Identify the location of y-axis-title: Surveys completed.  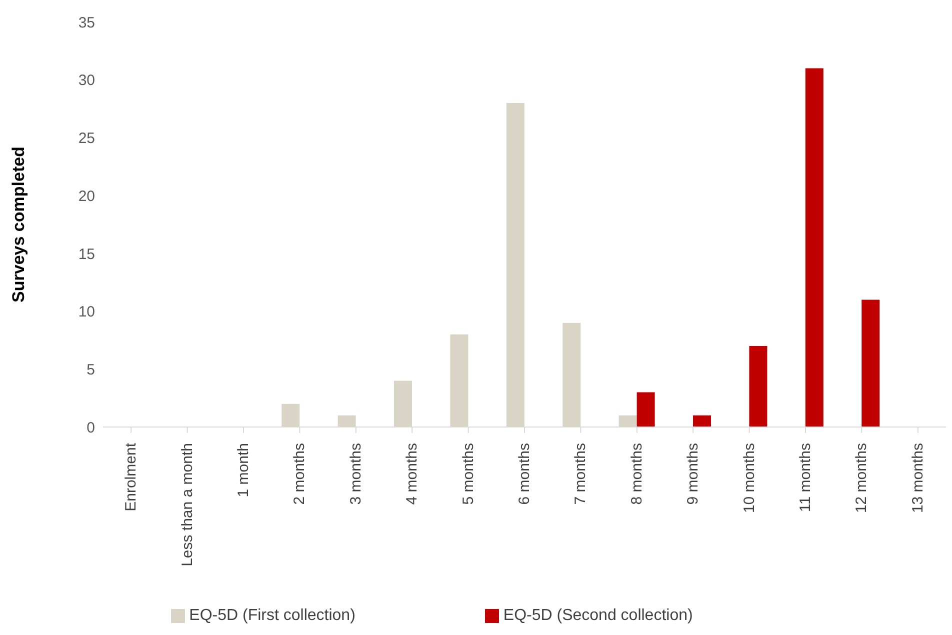
(18, 224).